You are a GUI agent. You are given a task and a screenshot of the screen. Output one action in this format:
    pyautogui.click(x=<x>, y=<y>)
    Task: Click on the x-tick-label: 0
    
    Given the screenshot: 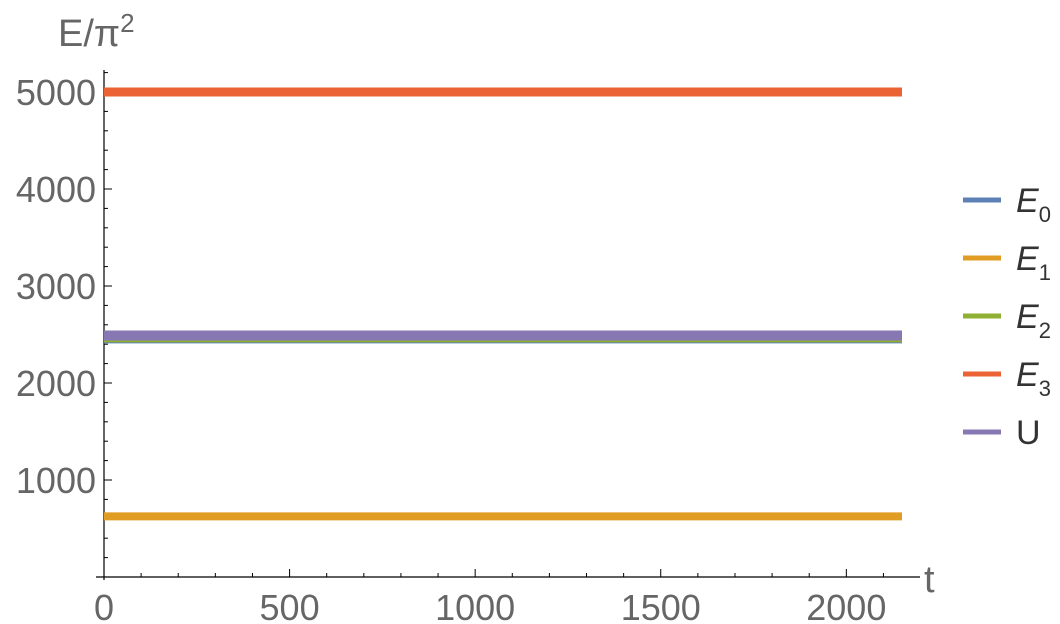 What is the action you would take?
    pyautogui.click(x=104, y=605)
    